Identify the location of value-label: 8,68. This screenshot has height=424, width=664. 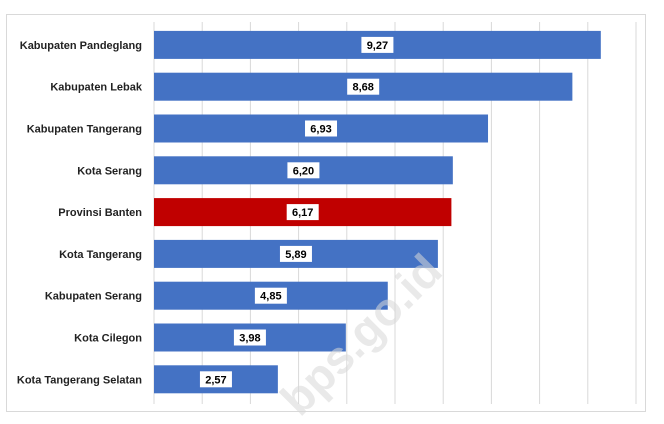
(362, 88).